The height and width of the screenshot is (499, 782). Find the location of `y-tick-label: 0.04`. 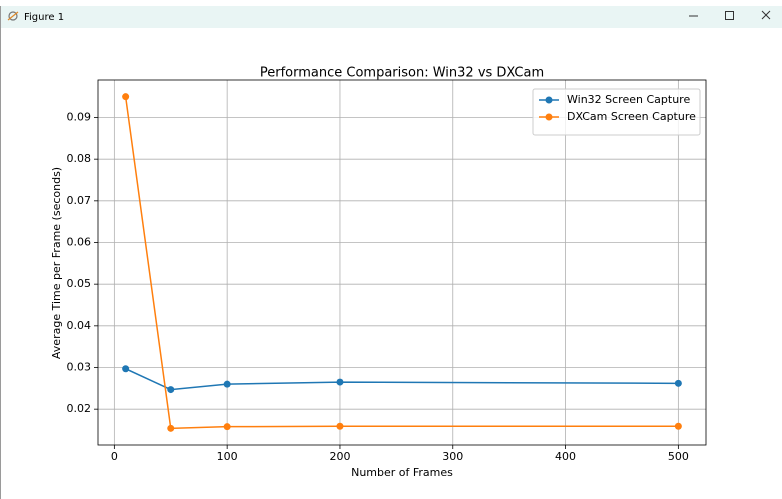

y-tick-label: 0.04 is located at coordinates (79, 325).